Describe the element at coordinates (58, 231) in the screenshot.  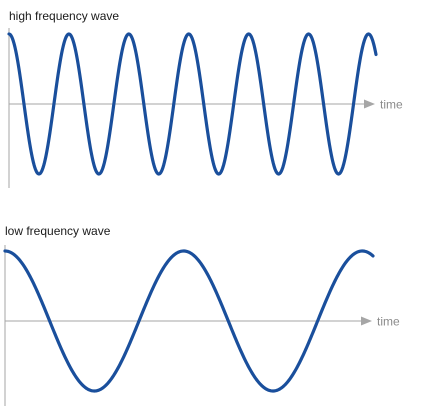
I see `low-frequency-title: low frequency wave` at that location.